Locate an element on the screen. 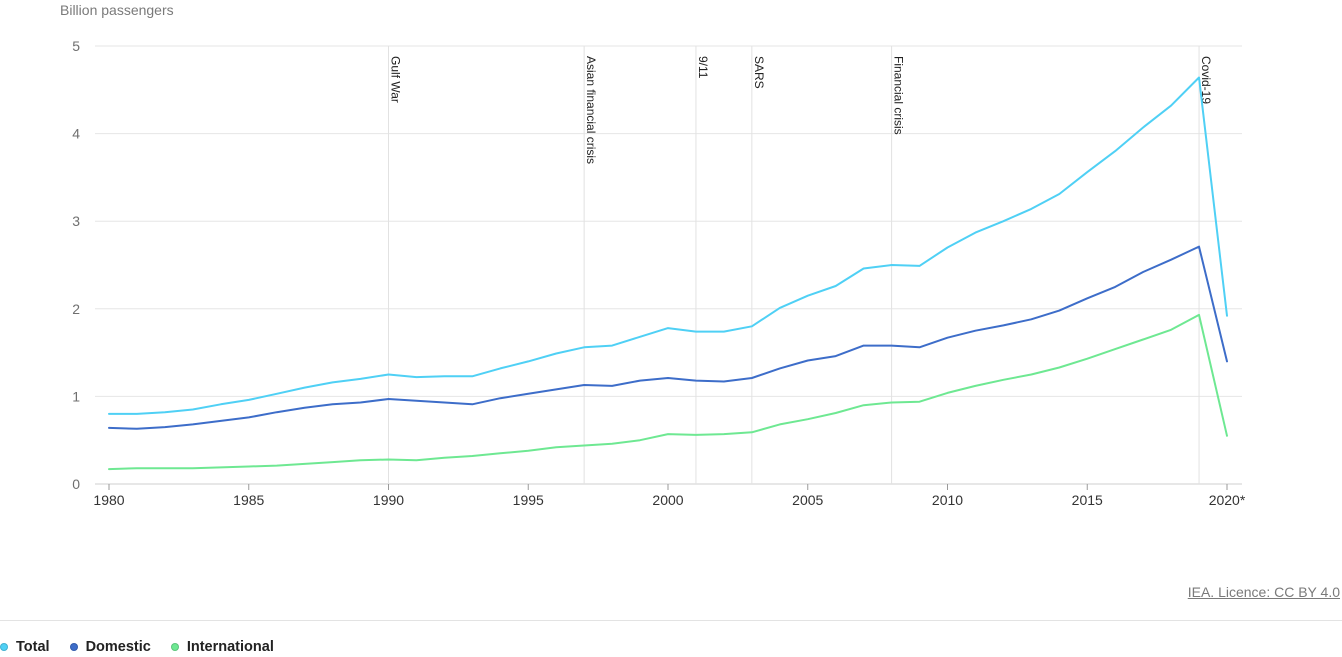 The width and height of the screenshot is (1342, 657). x-tick-label: 2010 is located at coordinates (947, 500).